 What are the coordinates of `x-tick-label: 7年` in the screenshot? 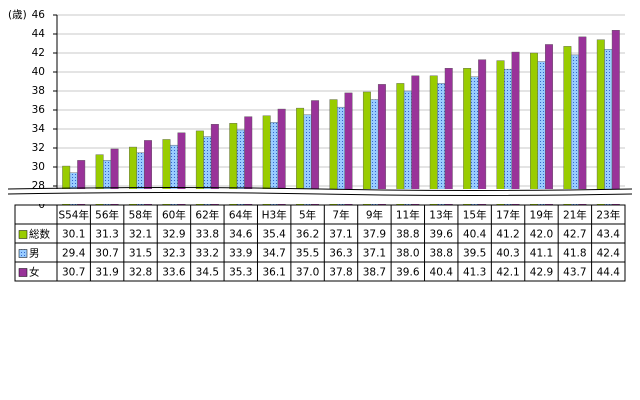 It's located at (340, 215).